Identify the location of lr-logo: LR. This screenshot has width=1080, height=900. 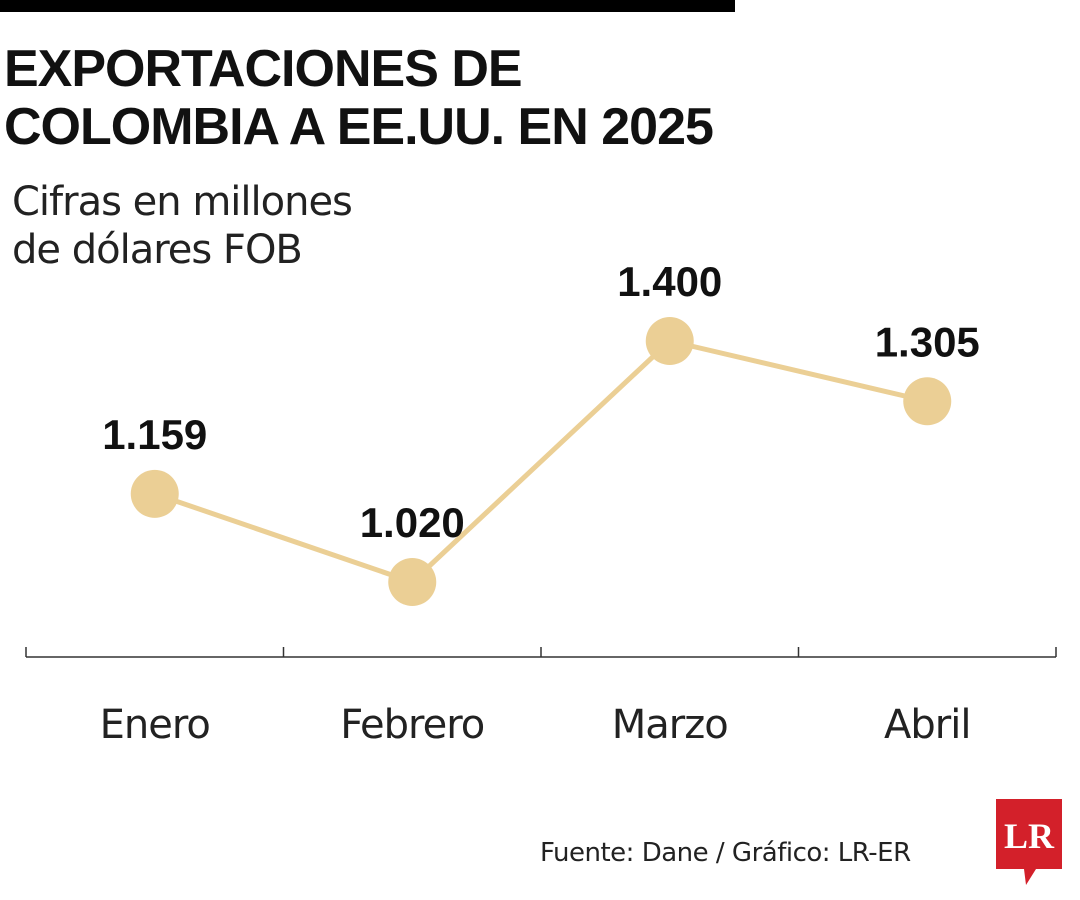
(1029, 842).